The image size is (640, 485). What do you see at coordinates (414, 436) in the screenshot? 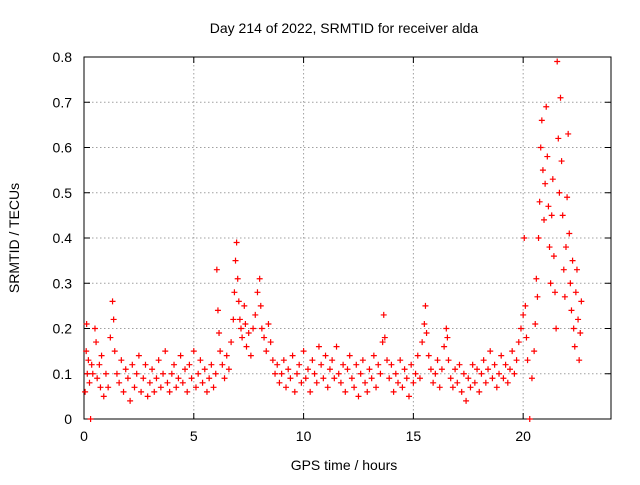
I see `x-tick-label: 15` at bounding box center [414, 436].